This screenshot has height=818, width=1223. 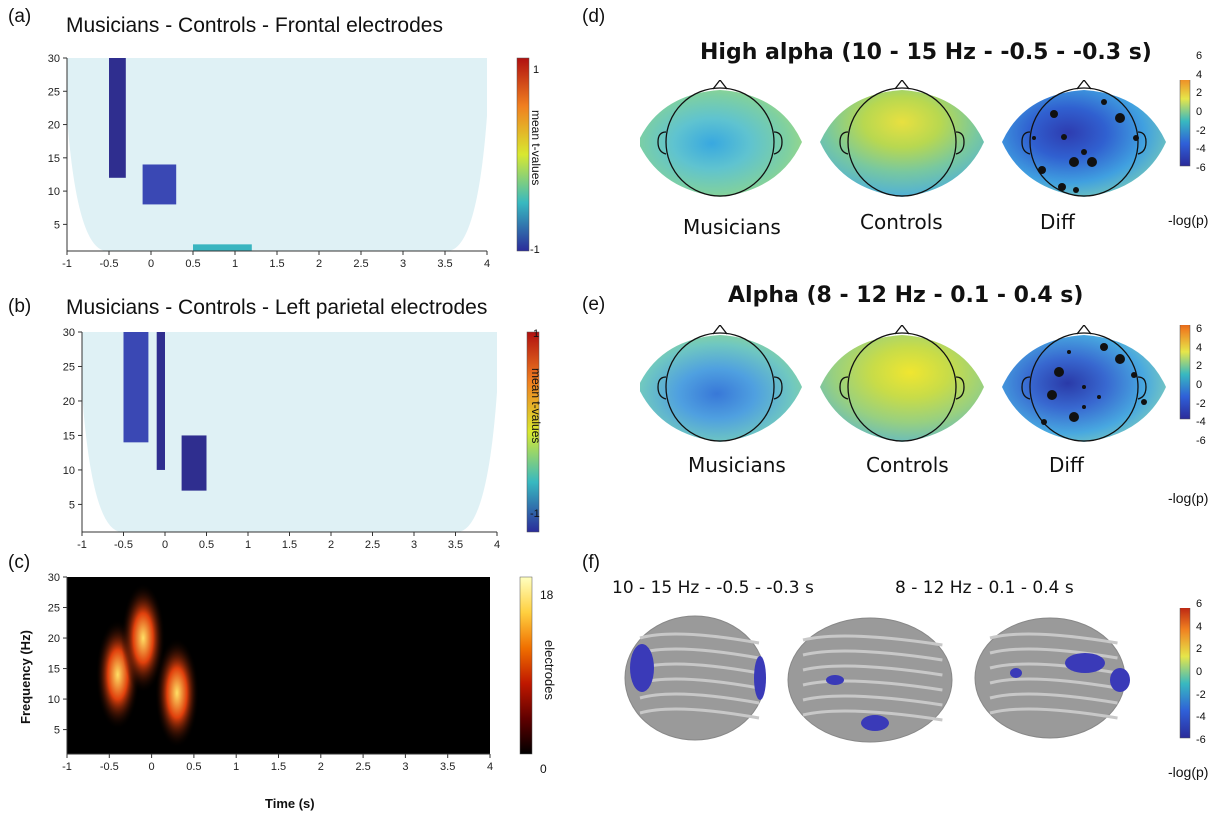 What do you see at coordinates (926, 52) in the screenshot?
I see `panel-d-title: High alpha (10 - 15 Hz - -0.5 - -0.3 s)` at bounding box center [926, 52].